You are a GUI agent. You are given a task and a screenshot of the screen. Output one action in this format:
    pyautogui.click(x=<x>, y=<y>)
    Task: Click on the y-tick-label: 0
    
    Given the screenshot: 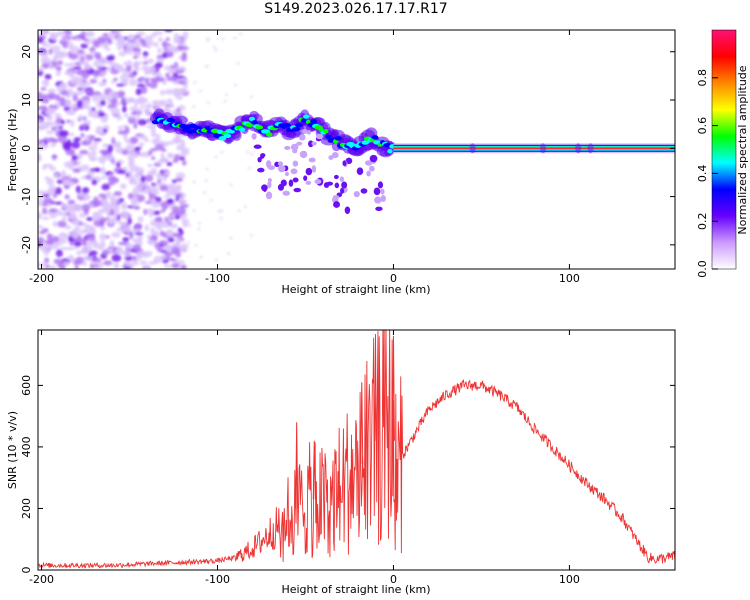 What is the action you would take?
    pyautogui.click(x=26, y=570)
    